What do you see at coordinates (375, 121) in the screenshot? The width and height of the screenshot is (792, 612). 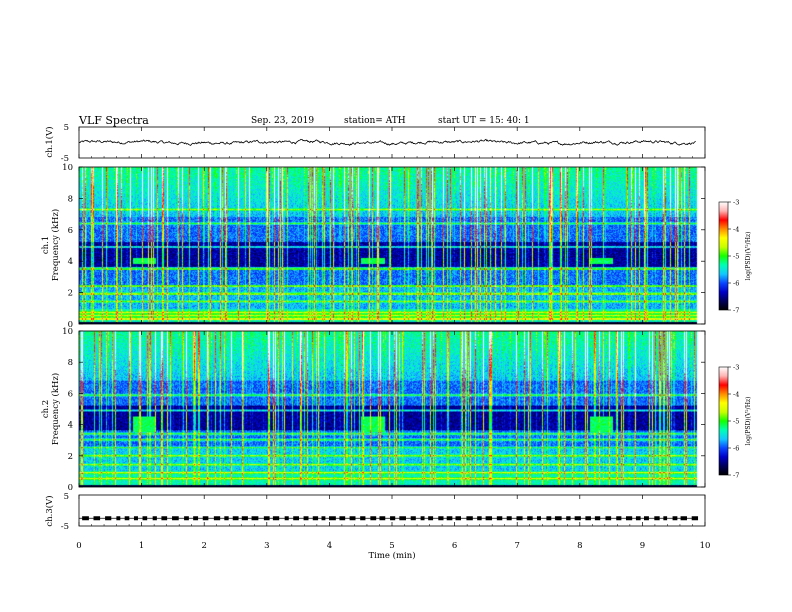 I see `station-label: station= ATH` at bounding box center [375, 121].